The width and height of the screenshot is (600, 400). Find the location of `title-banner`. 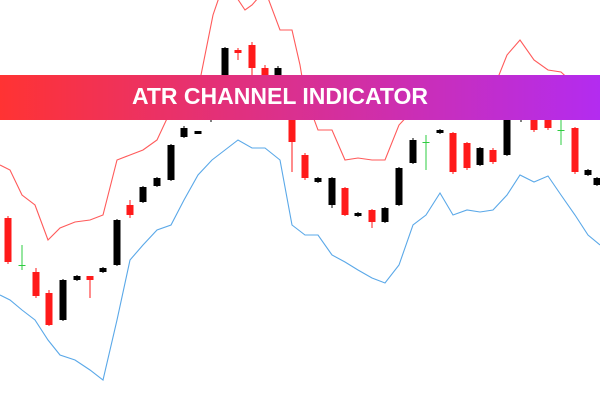

title-banner is located at coordinates (300, 97).